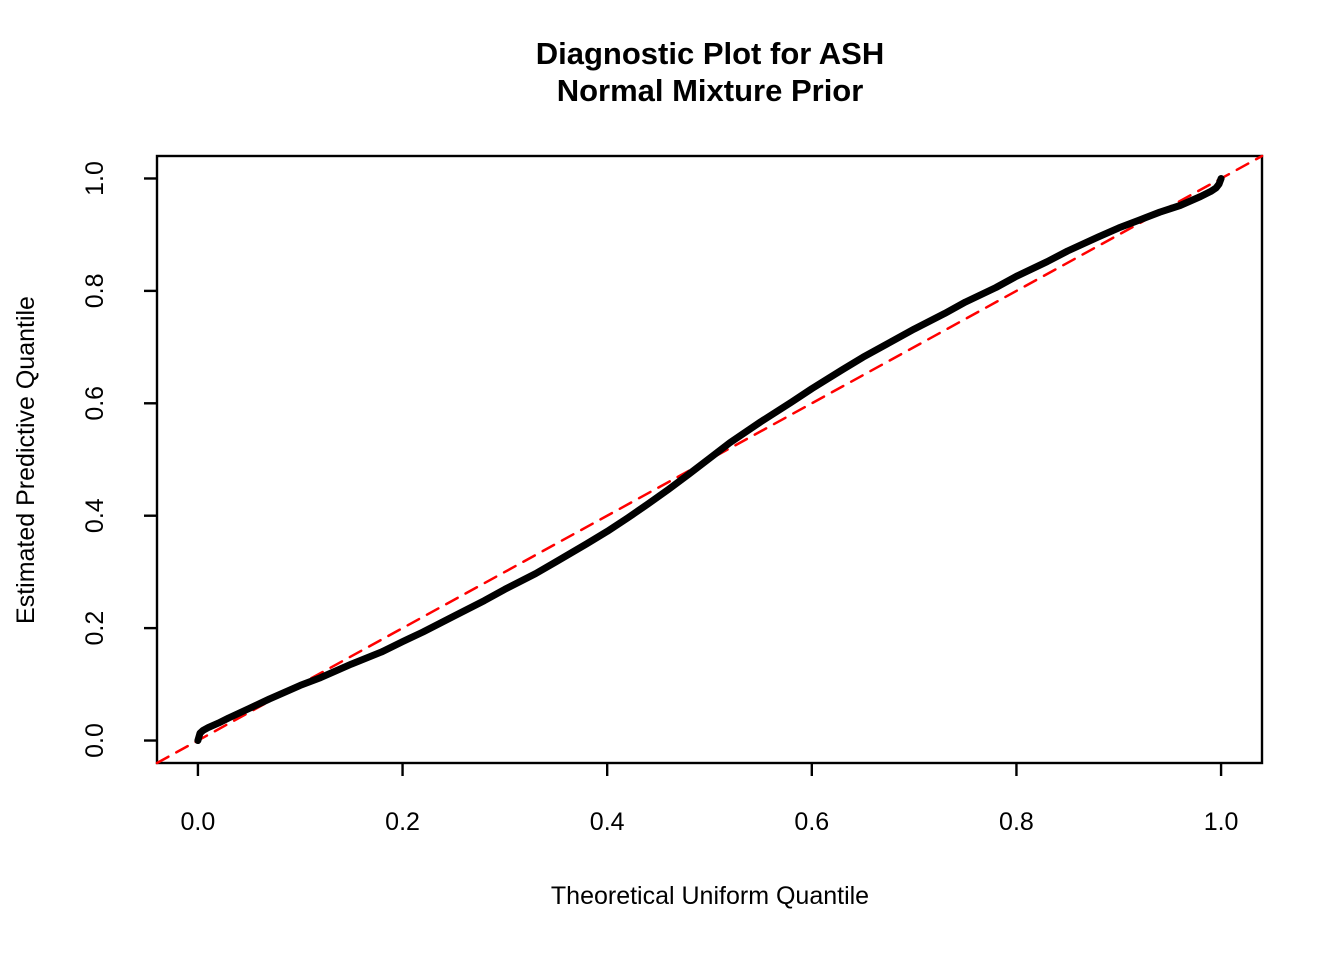 This screenshot has width=1344, height=960. I want to click on x-axis-tick-label: 0.2, so click(402, 822).